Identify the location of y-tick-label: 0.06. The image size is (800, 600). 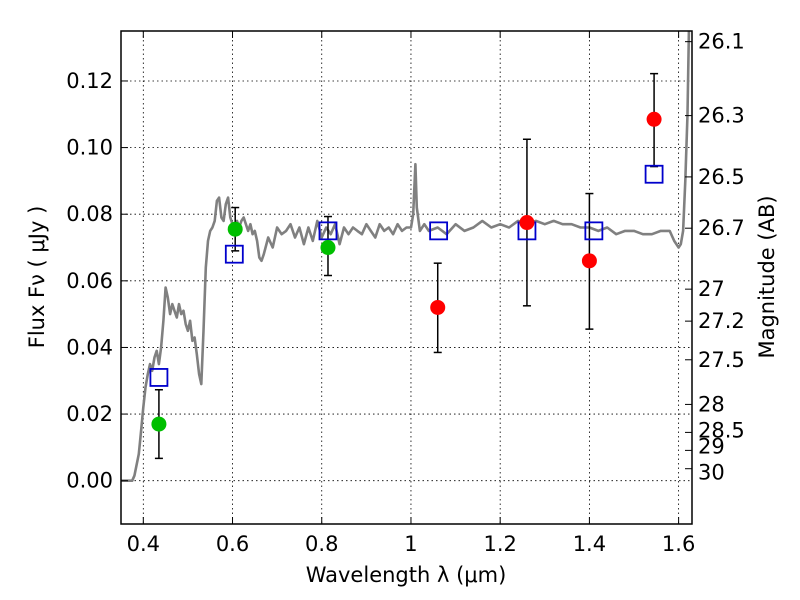
(89, 281).